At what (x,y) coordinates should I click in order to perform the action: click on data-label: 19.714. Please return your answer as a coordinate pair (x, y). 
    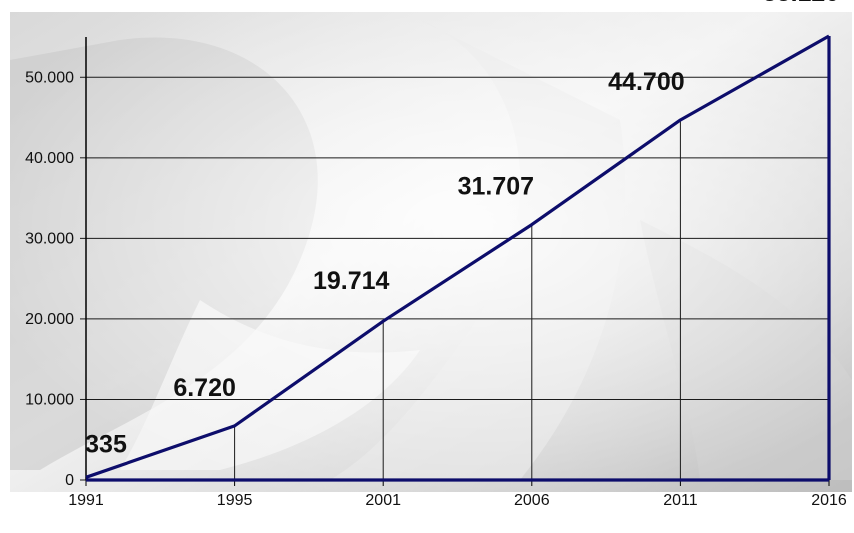
    Looking at the image, I should click on (351, 281).